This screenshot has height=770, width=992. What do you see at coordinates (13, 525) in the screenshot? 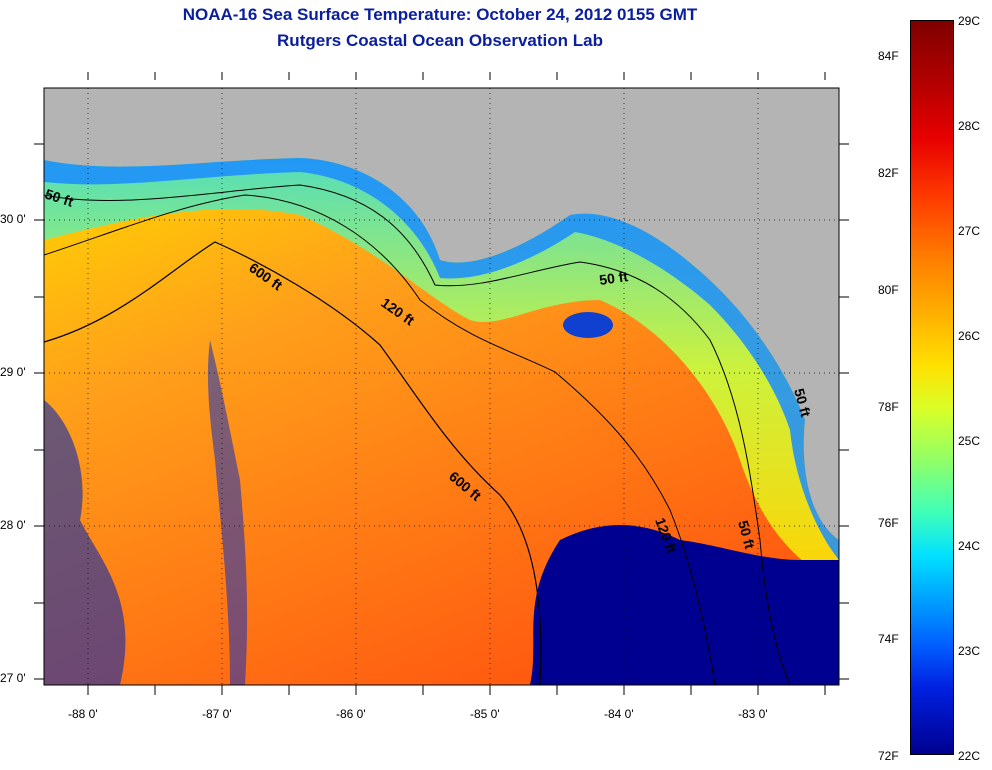
I see `latitude-label: 28 0'` at bounding box center [13, 525].